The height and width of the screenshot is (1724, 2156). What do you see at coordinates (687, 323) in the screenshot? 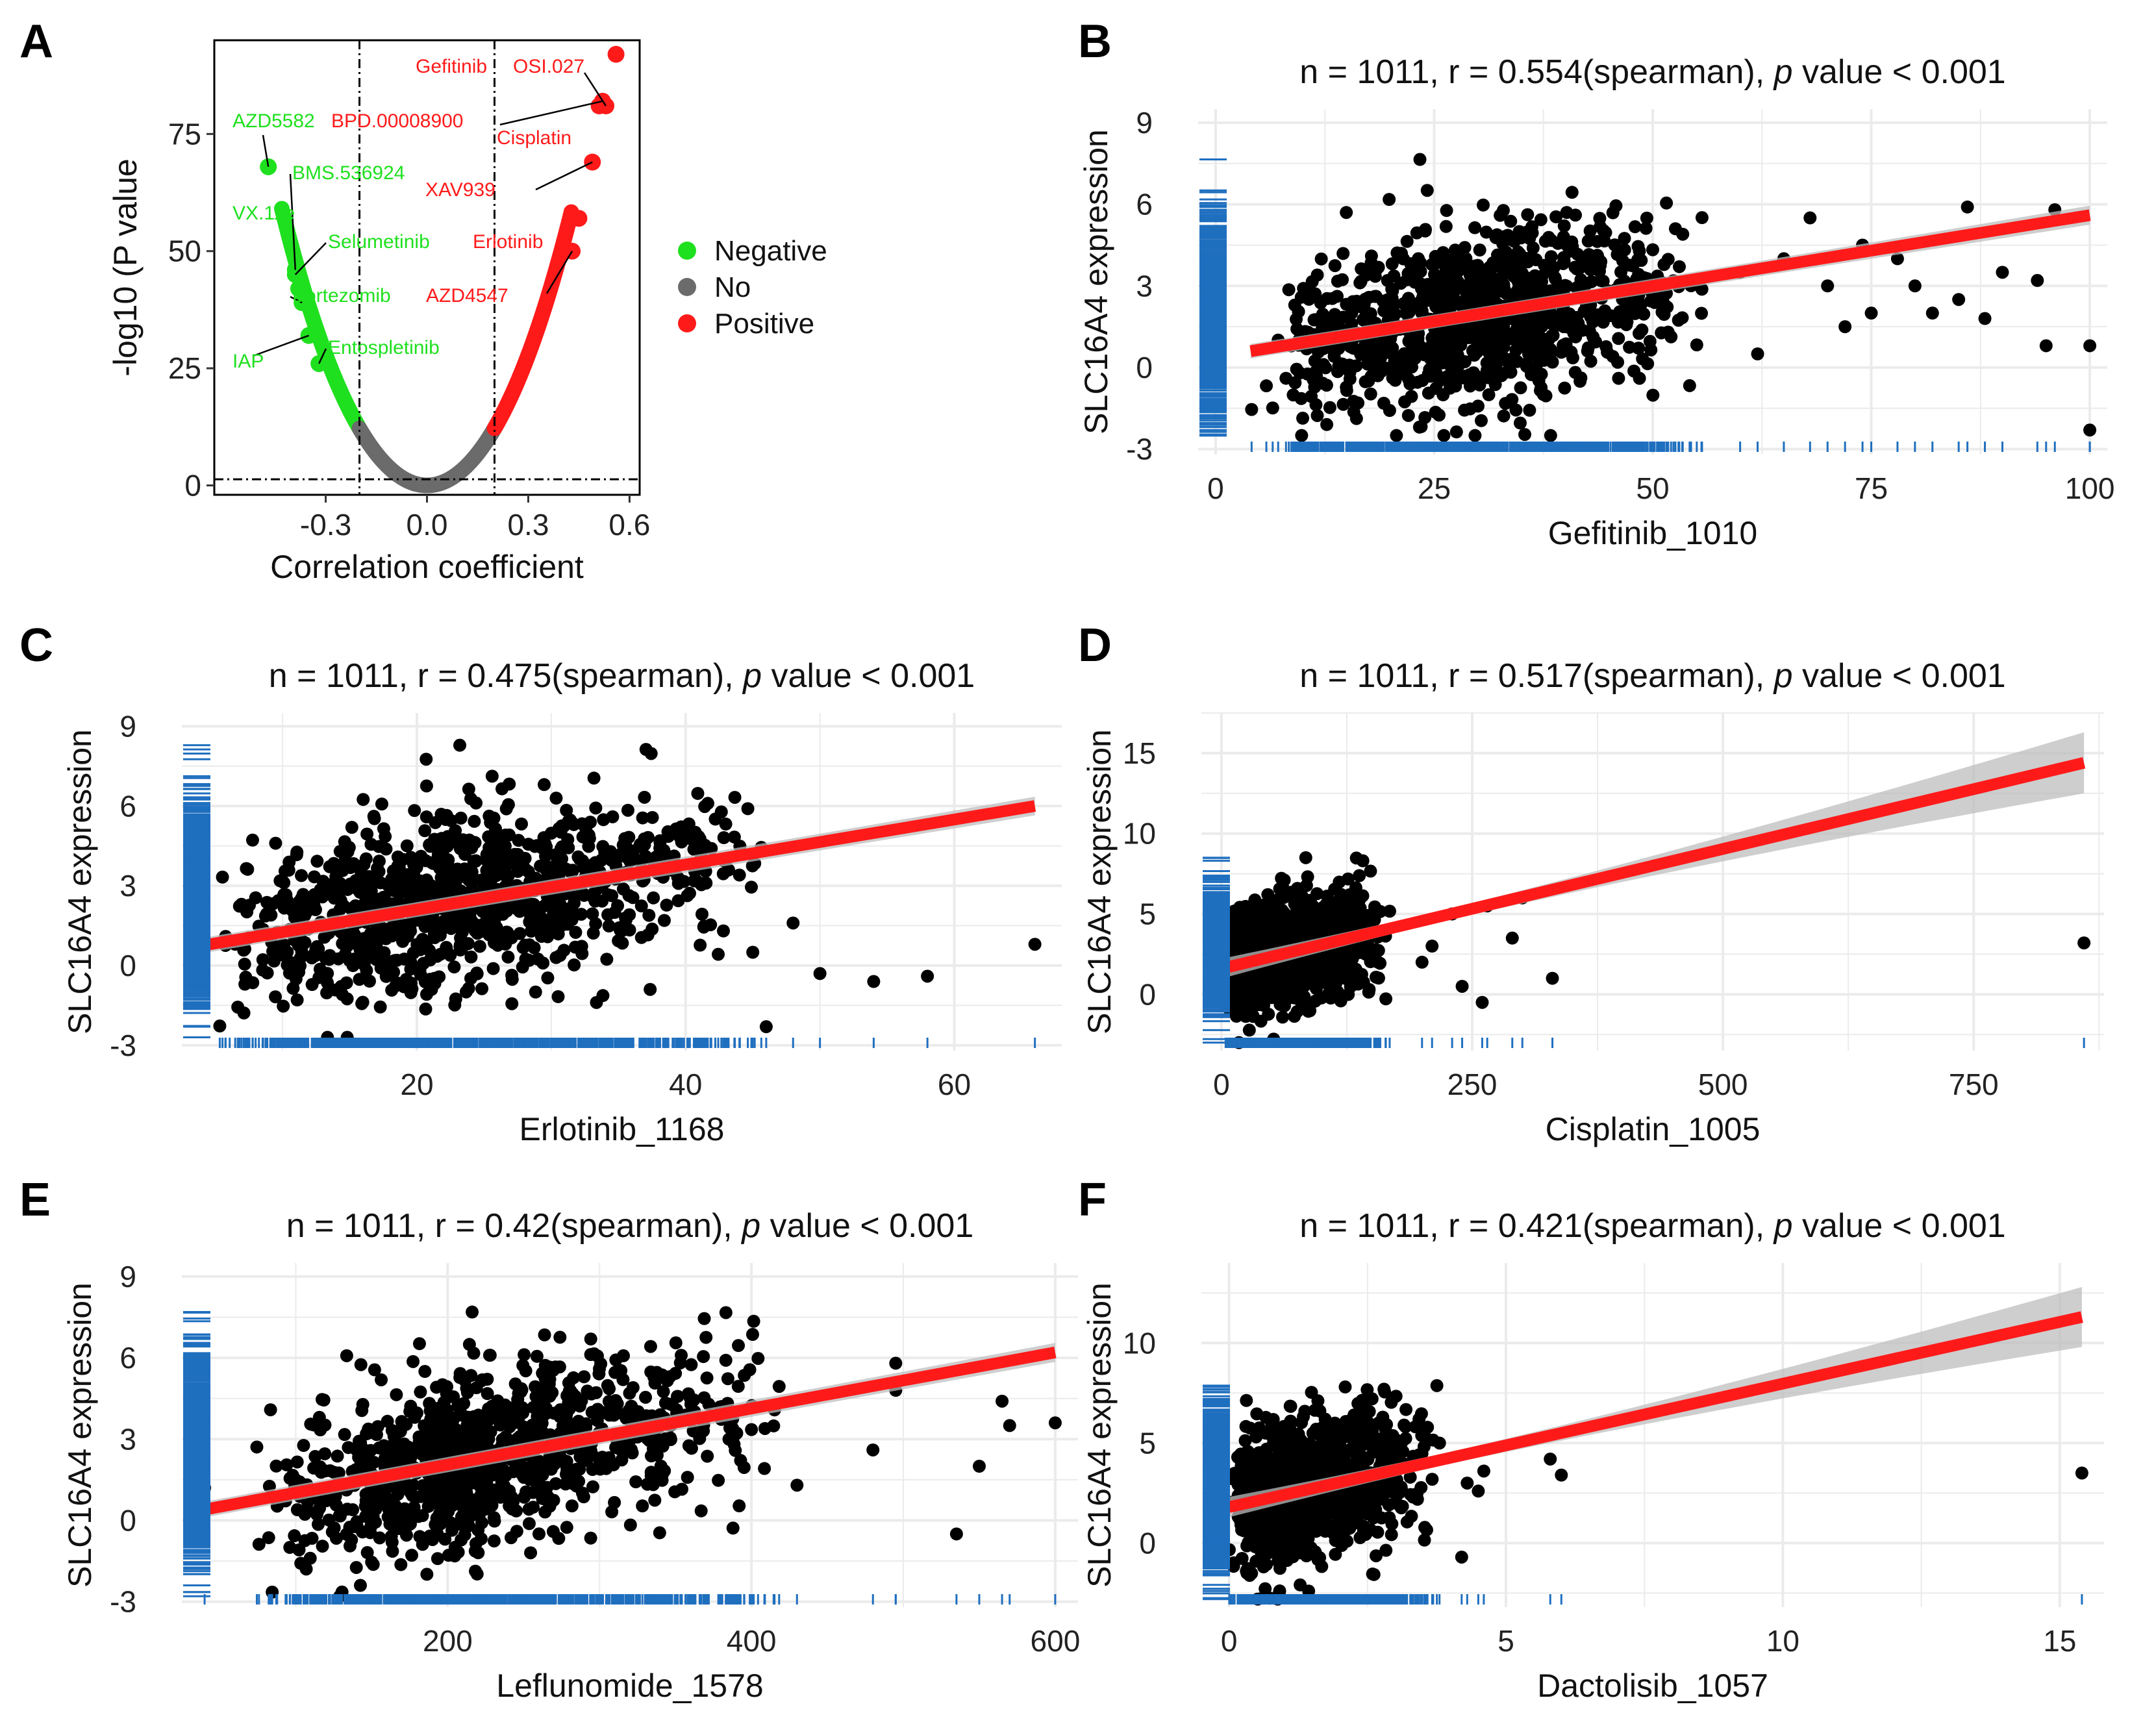
I see `legend-positive-marker` at bounding box center [687, 323].